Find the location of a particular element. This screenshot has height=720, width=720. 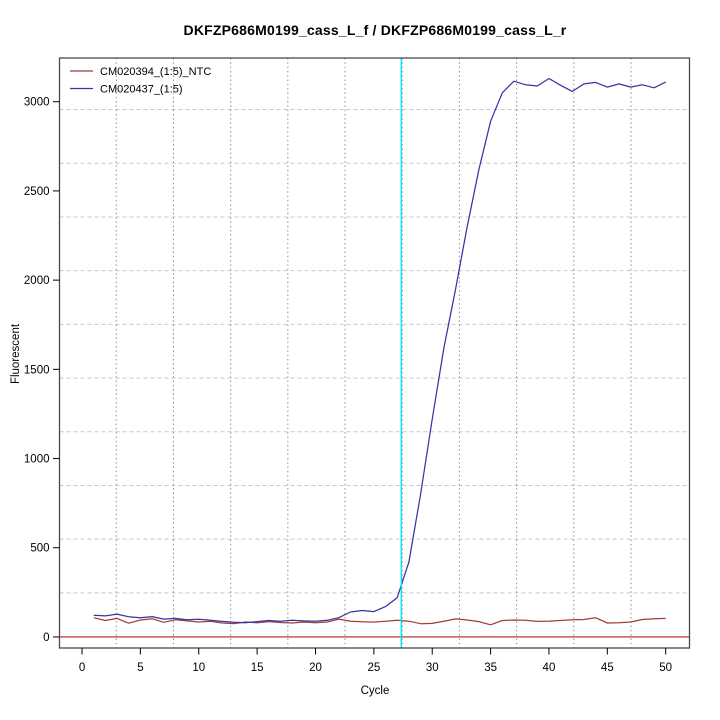

x-tick-label: 30 is located at coordinates (432, 668).